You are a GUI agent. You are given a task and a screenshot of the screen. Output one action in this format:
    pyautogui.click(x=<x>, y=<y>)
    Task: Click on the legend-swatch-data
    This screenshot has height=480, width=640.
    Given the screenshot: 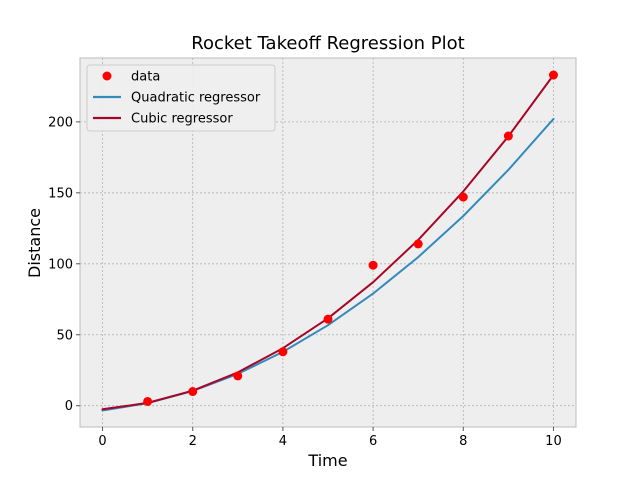 What is the action you would take?
    pyautogui.click(x=107, y=76)
    